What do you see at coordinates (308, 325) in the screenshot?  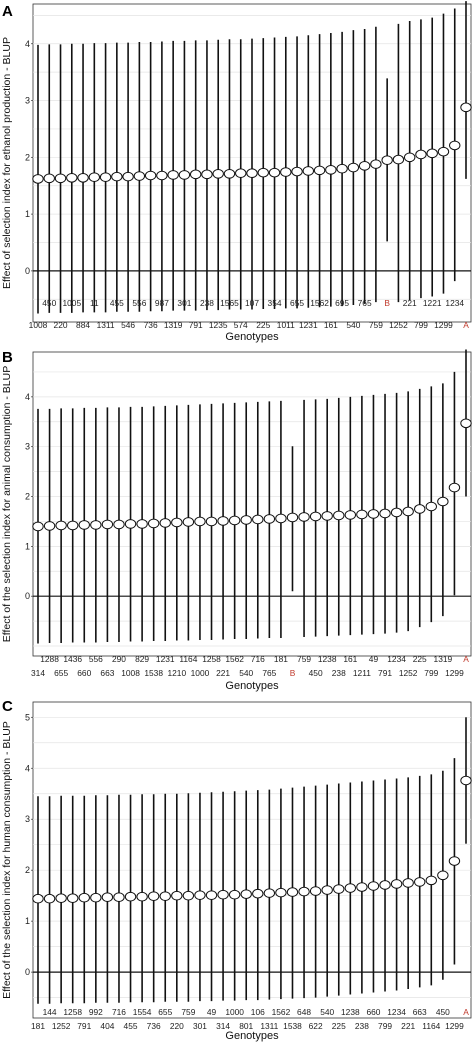 I see `x-category-label: 1231` at bounding box center [308, 325].